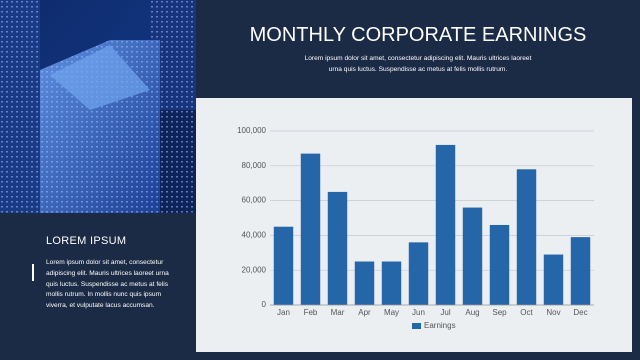  I want to click on y-tick-label: 100,000, so click(251, 130).